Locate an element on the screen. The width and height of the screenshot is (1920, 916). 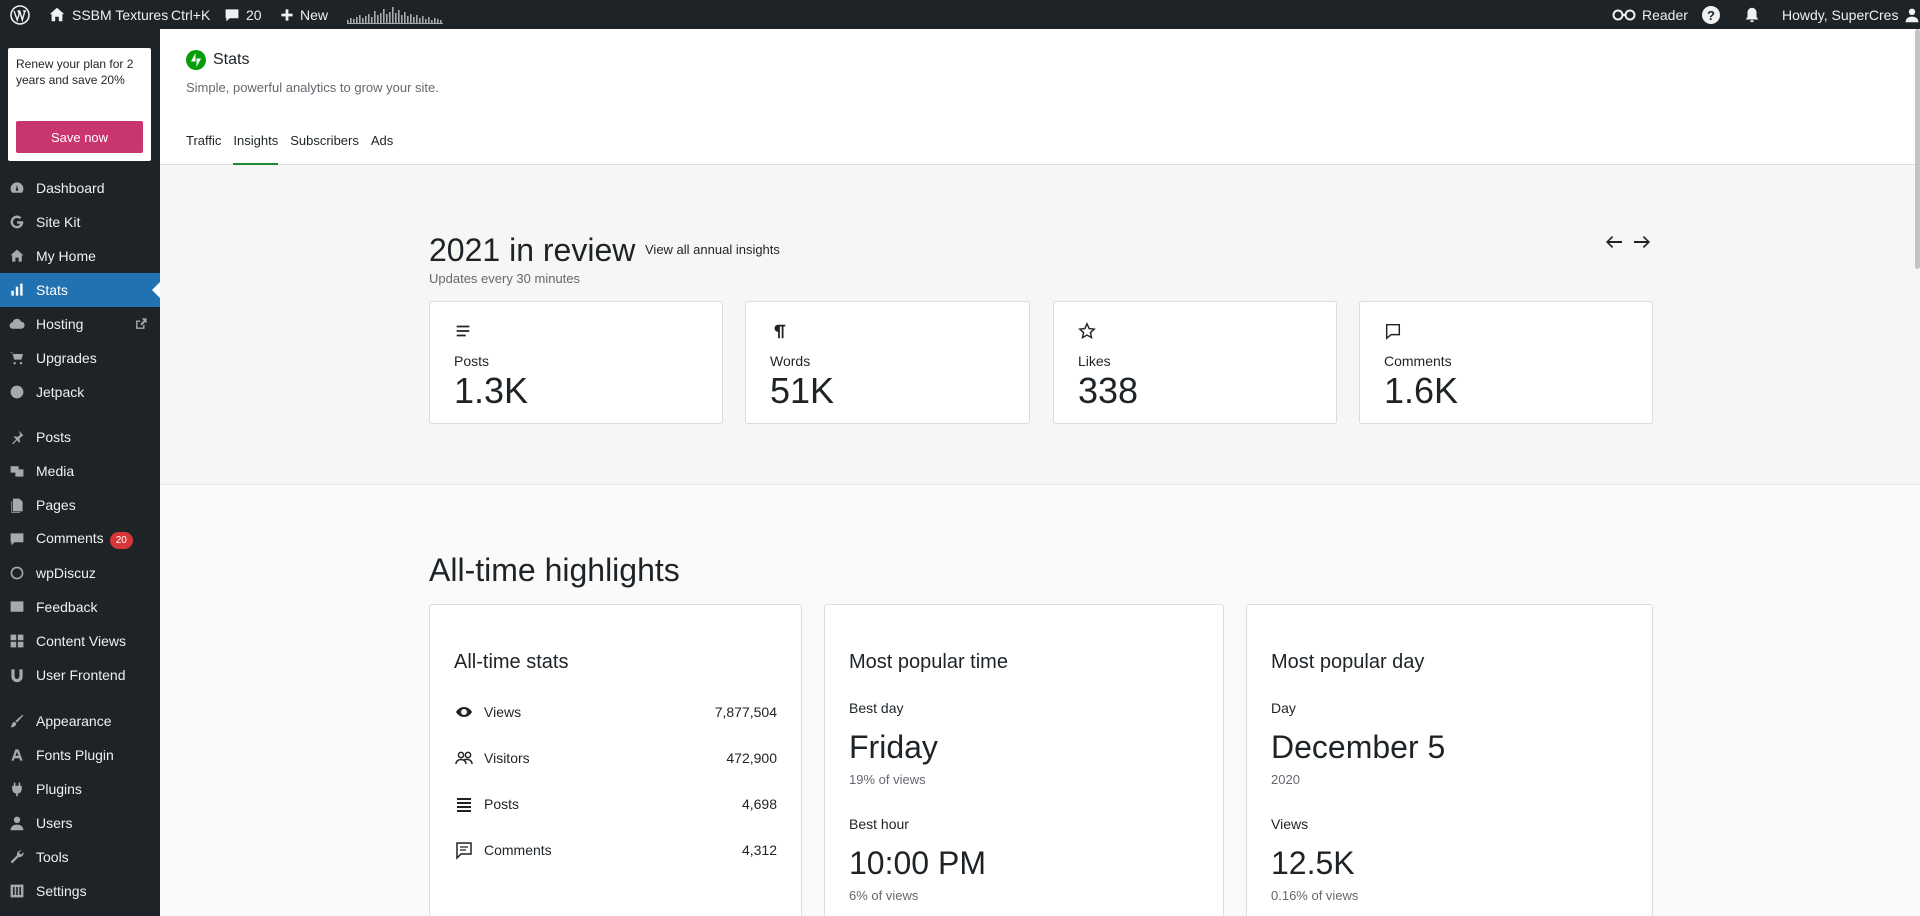
new-content-link: New is located at coordinates (304, 14).